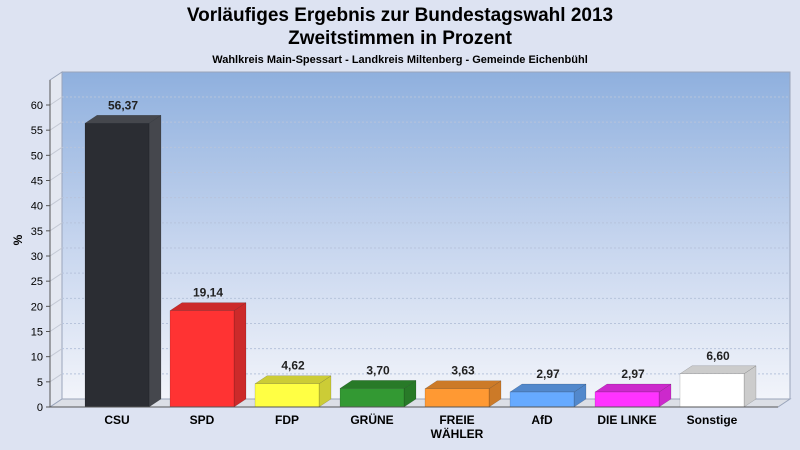  I want to click on bar-value-label: 3,63, so click(463, 371).